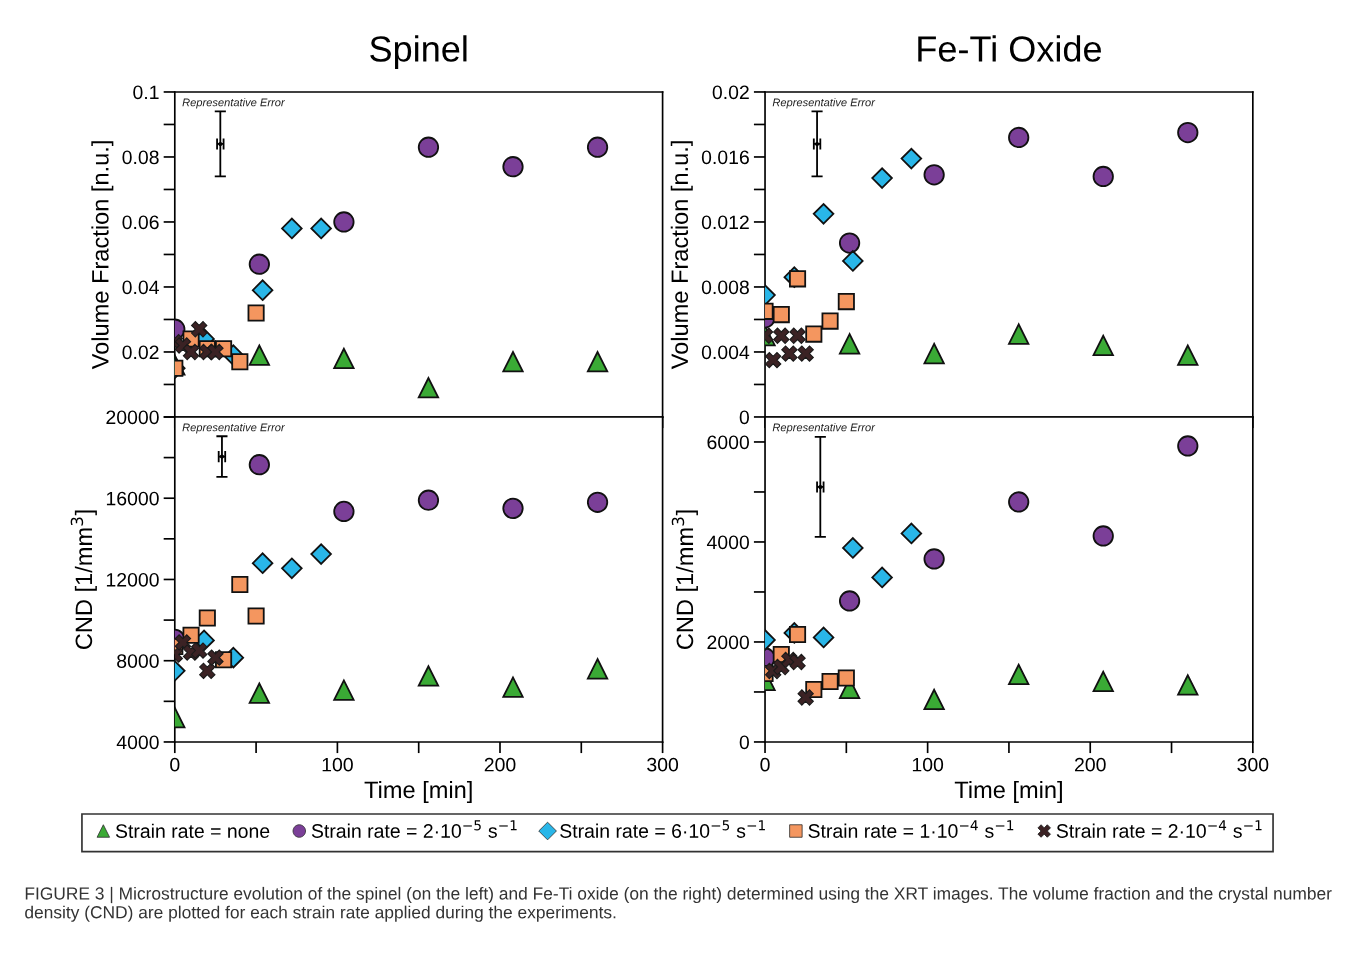 This screenshot has height=957, width=1355. What do you see at coordinates (678, 904) in the screenshot?
I see `caption: FIGURE 3 | Microstructure evolution of the spinel (on the left) and Fe-Ti oxide (on the right) determined using the XRT images. The volume fraction and the crystal number density (CND) are plotted for each strain rate applied during the experiments.` at bounding box center [678, 904].